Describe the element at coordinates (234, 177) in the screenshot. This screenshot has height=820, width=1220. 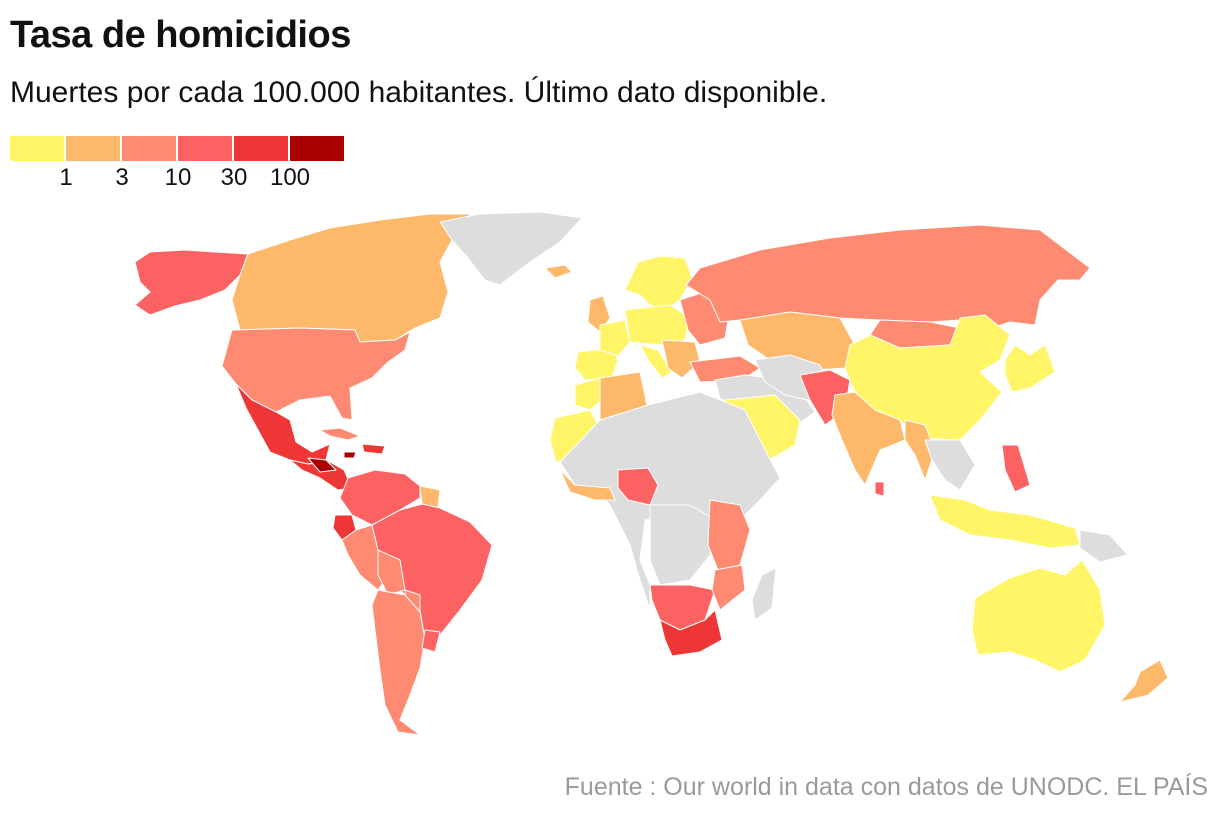
I see `legend-label: 30` at that location.